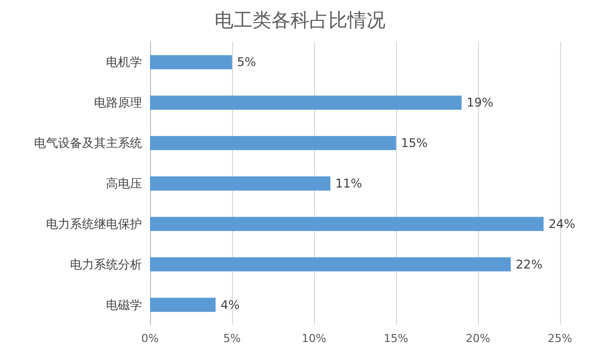 The image size is (600, 361). What do you see at coordinates (124, 62) in the screenshot?
I see `y-tick-label: 电机学` at bounding box center [124, 62].